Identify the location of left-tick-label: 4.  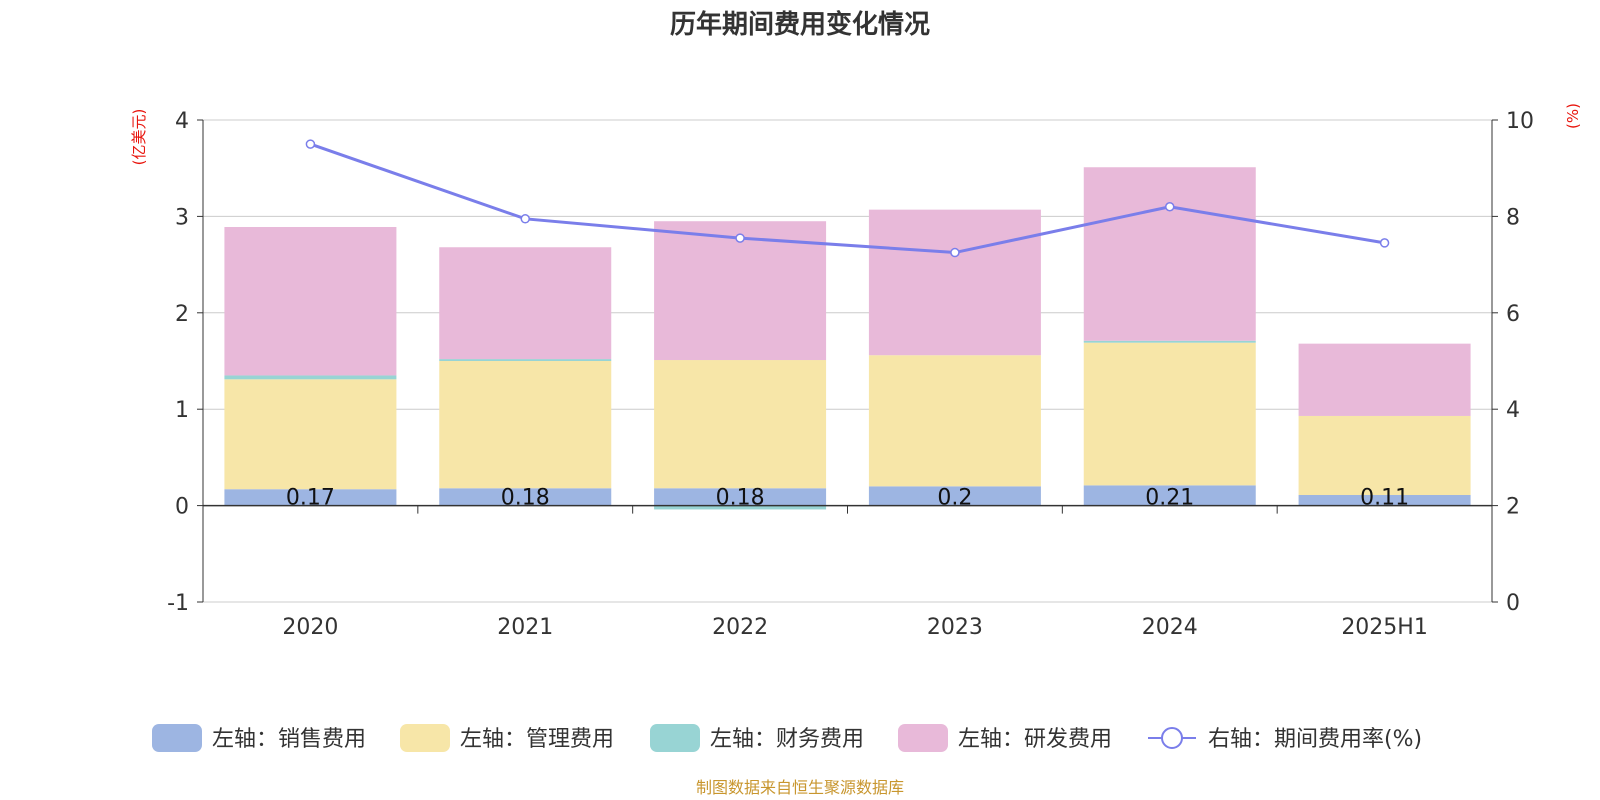
(182, 121).